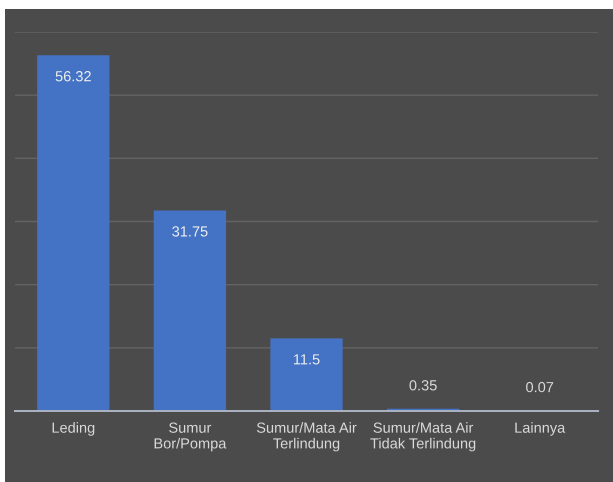 The image size is (613, 482). Describe the element at coordinates (190, 231) in the screenshot. I see `data-label: 31.75` at that location.